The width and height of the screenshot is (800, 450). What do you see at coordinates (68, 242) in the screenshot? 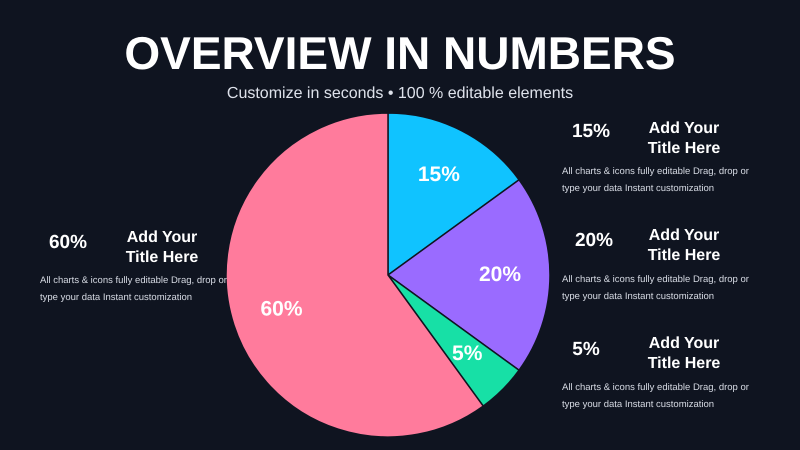
I see `text: 60%` at bounding box center [68, 242].